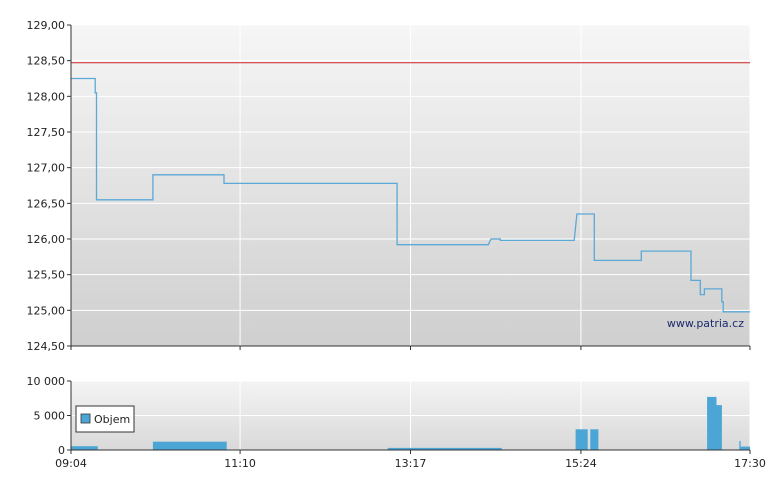  What do you see at coordinates (750, 463) in the screenshot?
I see `x-tick-label: 17:30` at bounding box center [750, 463].